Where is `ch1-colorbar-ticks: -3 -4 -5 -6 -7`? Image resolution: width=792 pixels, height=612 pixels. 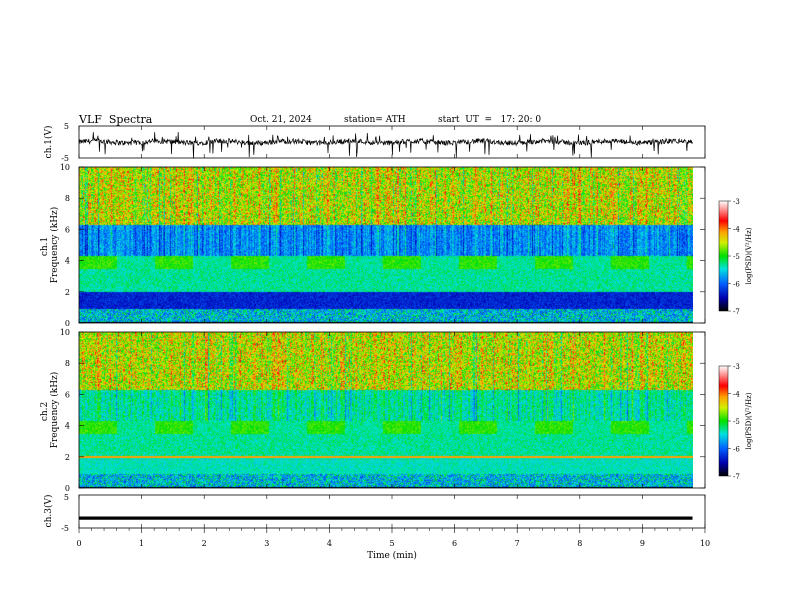 ch1-colorbar-ticks: -3 -4 -5 -6 -7 is located at coordinates (734, 257).